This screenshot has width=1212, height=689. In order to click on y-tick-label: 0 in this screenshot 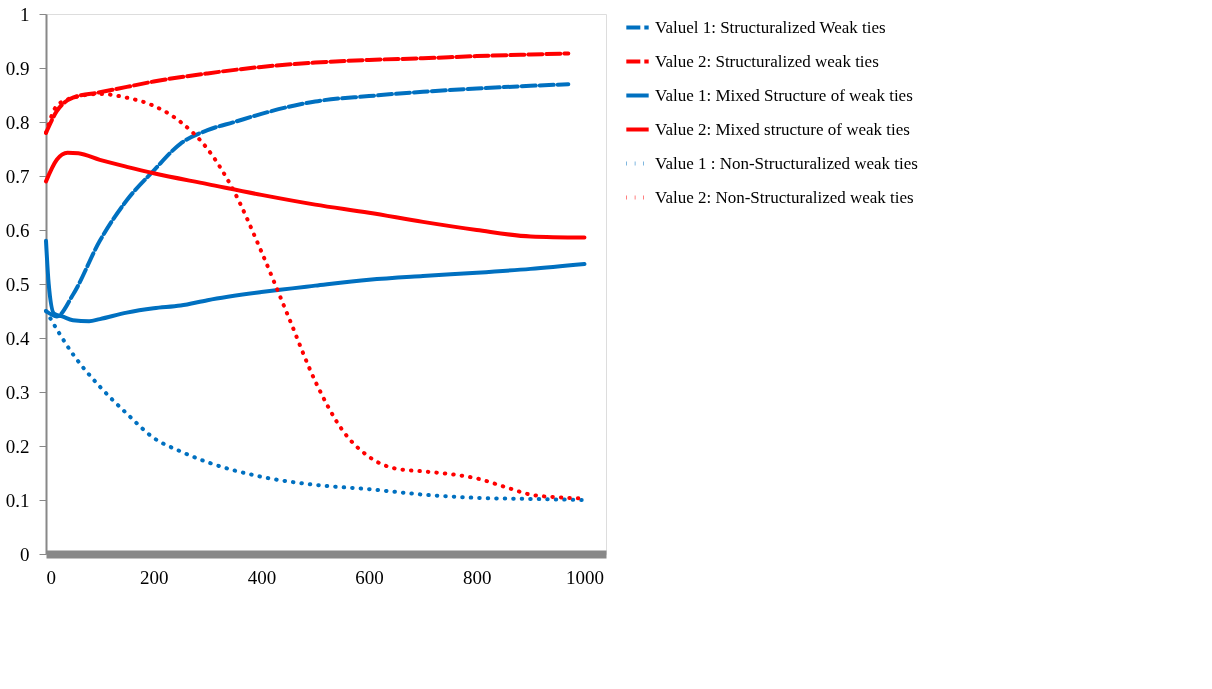, I will do `click(25, 554)`.